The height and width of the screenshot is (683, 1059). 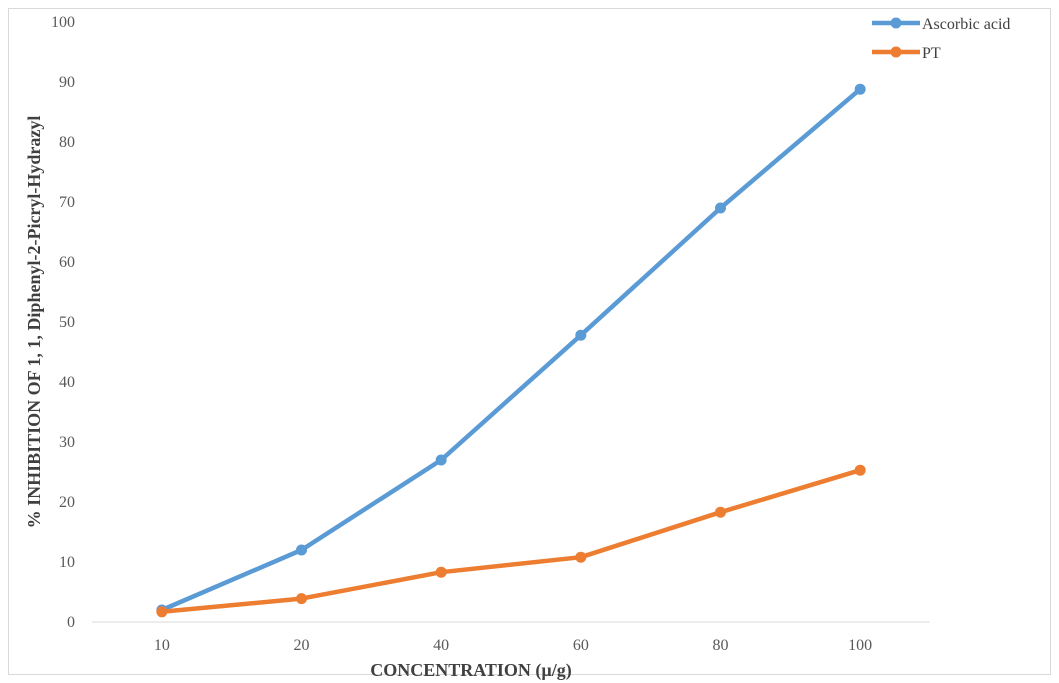 I want to click on y-tick-label: 80, so click(x=67, y=142).